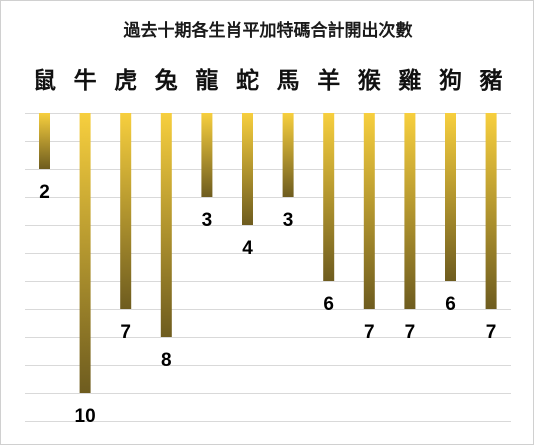  What do you see at coordinates (44, 192) in the screenshot?
I see `value-label: 2` at bounding box center [44, 192].